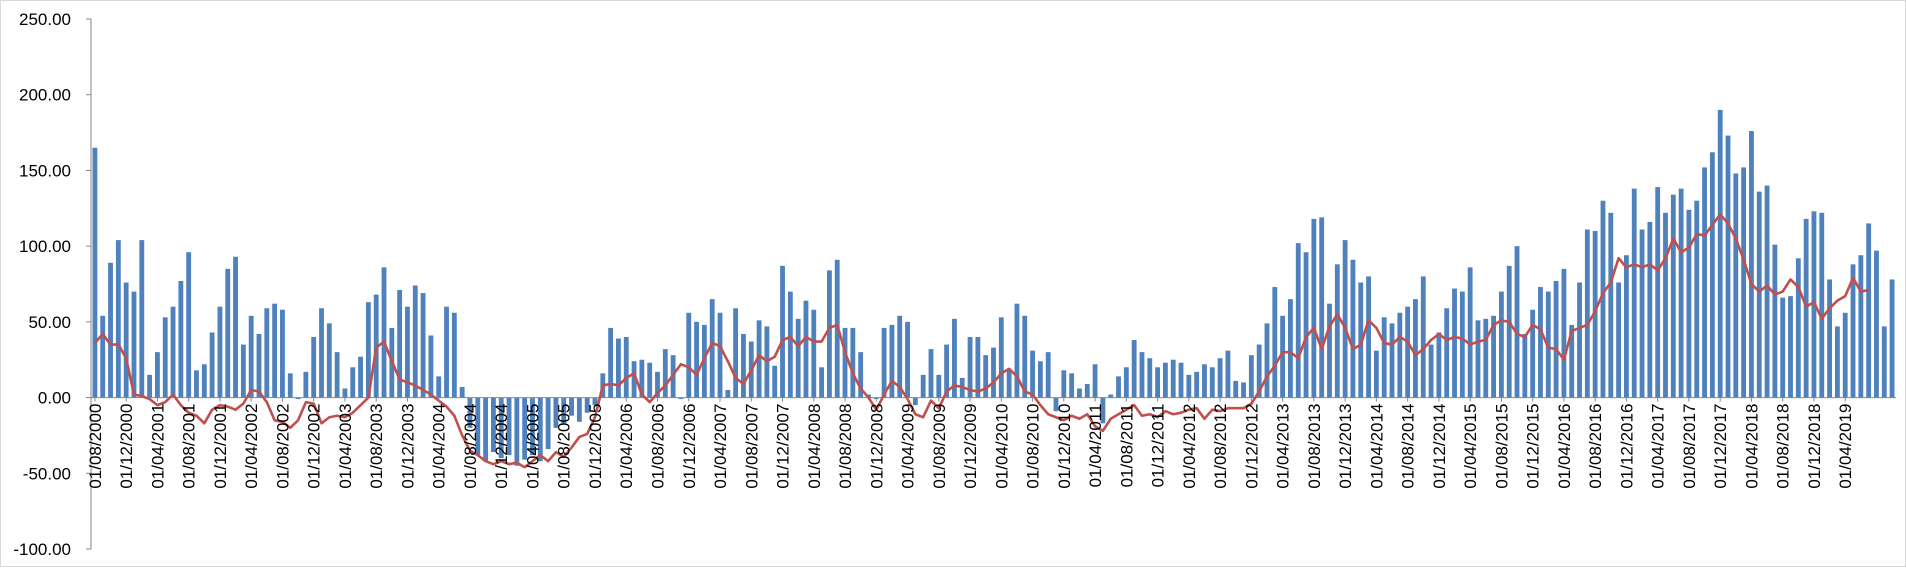  I want to click on x-tick-label: 01/08/2014, so click(1408, 446).